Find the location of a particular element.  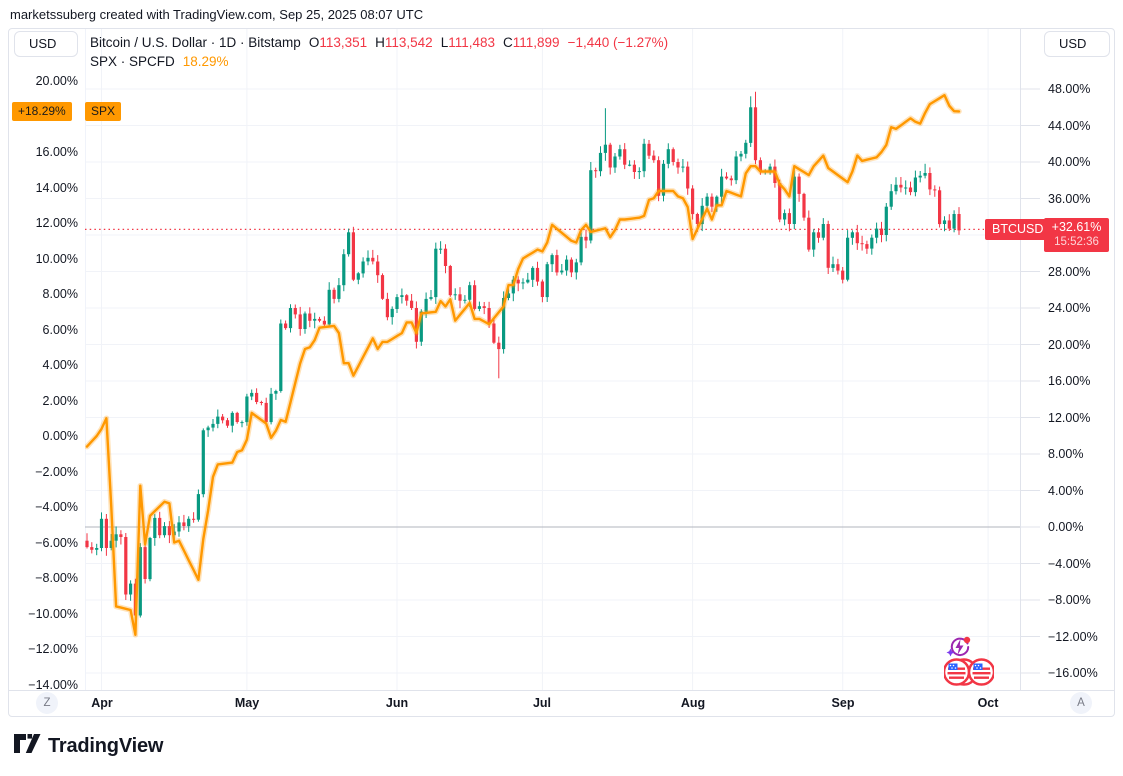

spx-value-badge: +18.29% is located at coordinates (42, 111).